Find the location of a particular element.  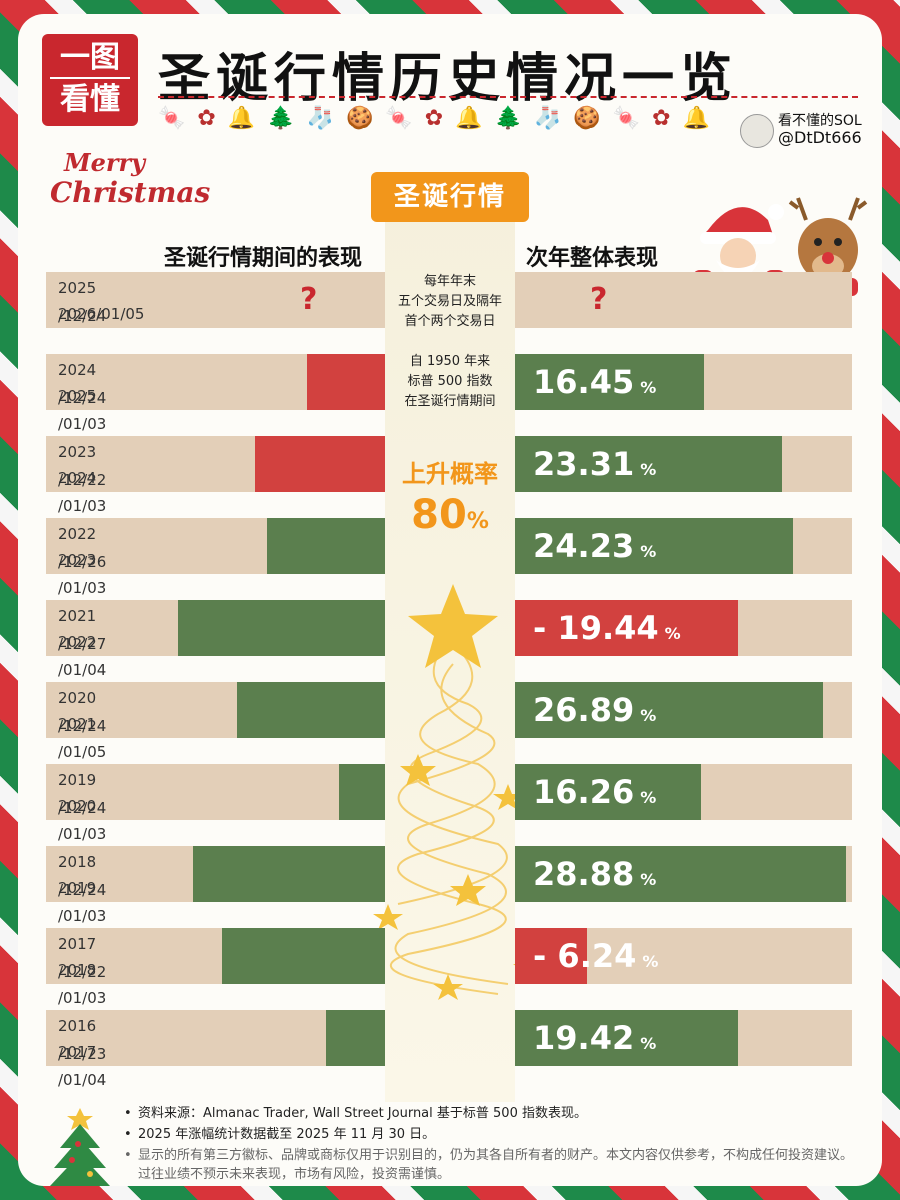

merry-text: Merry is located at coordinates (105, 162).